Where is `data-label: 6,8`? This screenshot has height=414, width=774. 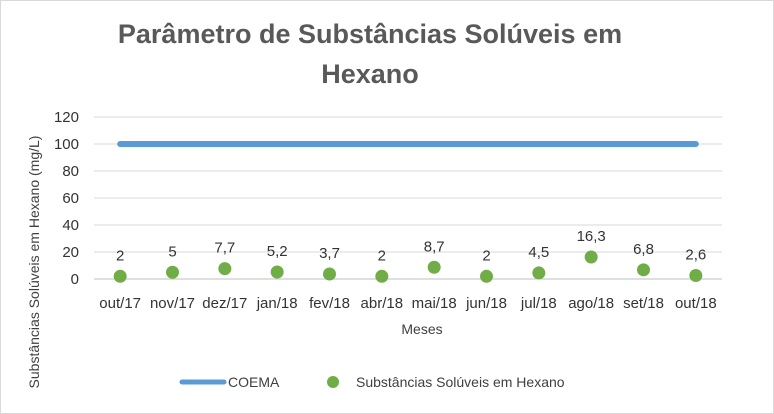 data-label: 6,8 is located at coordinates (643, 249).